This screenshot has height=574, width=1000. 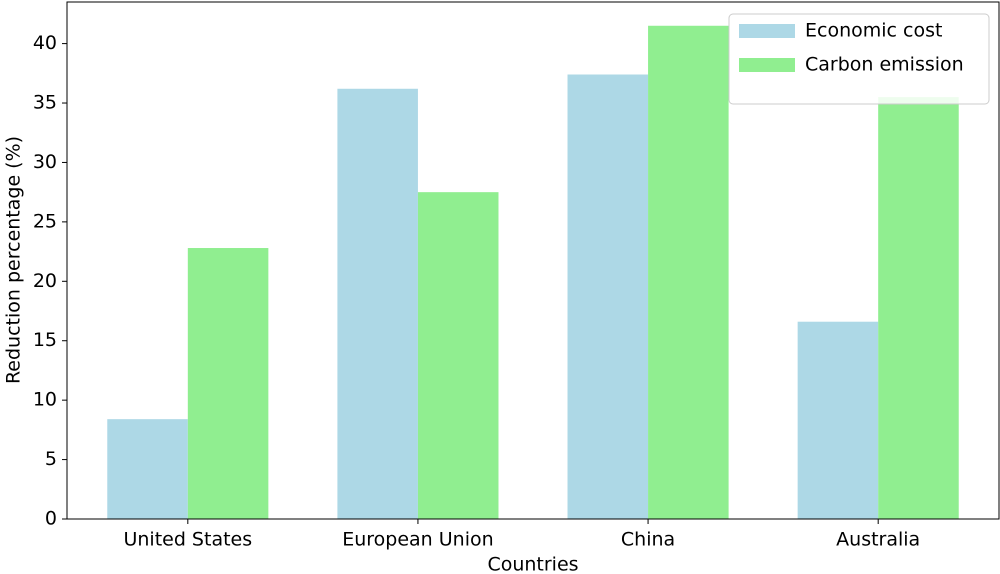 What do you see at coordinates (648, 540) in the screenshot?
I see `x-tick-label: China` at bounding box center [648, 540].